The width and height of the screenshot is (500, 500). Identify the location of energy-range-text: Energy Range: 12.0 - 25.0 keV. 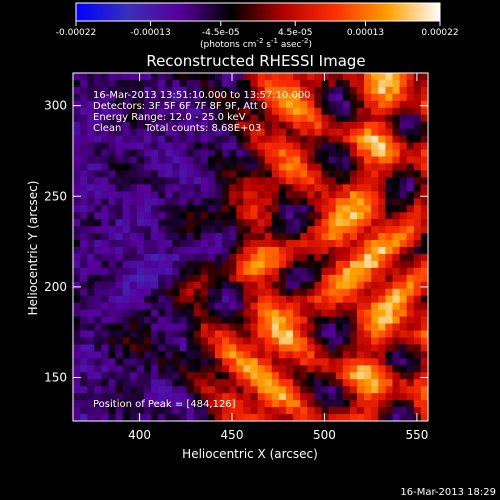
(169, 117).